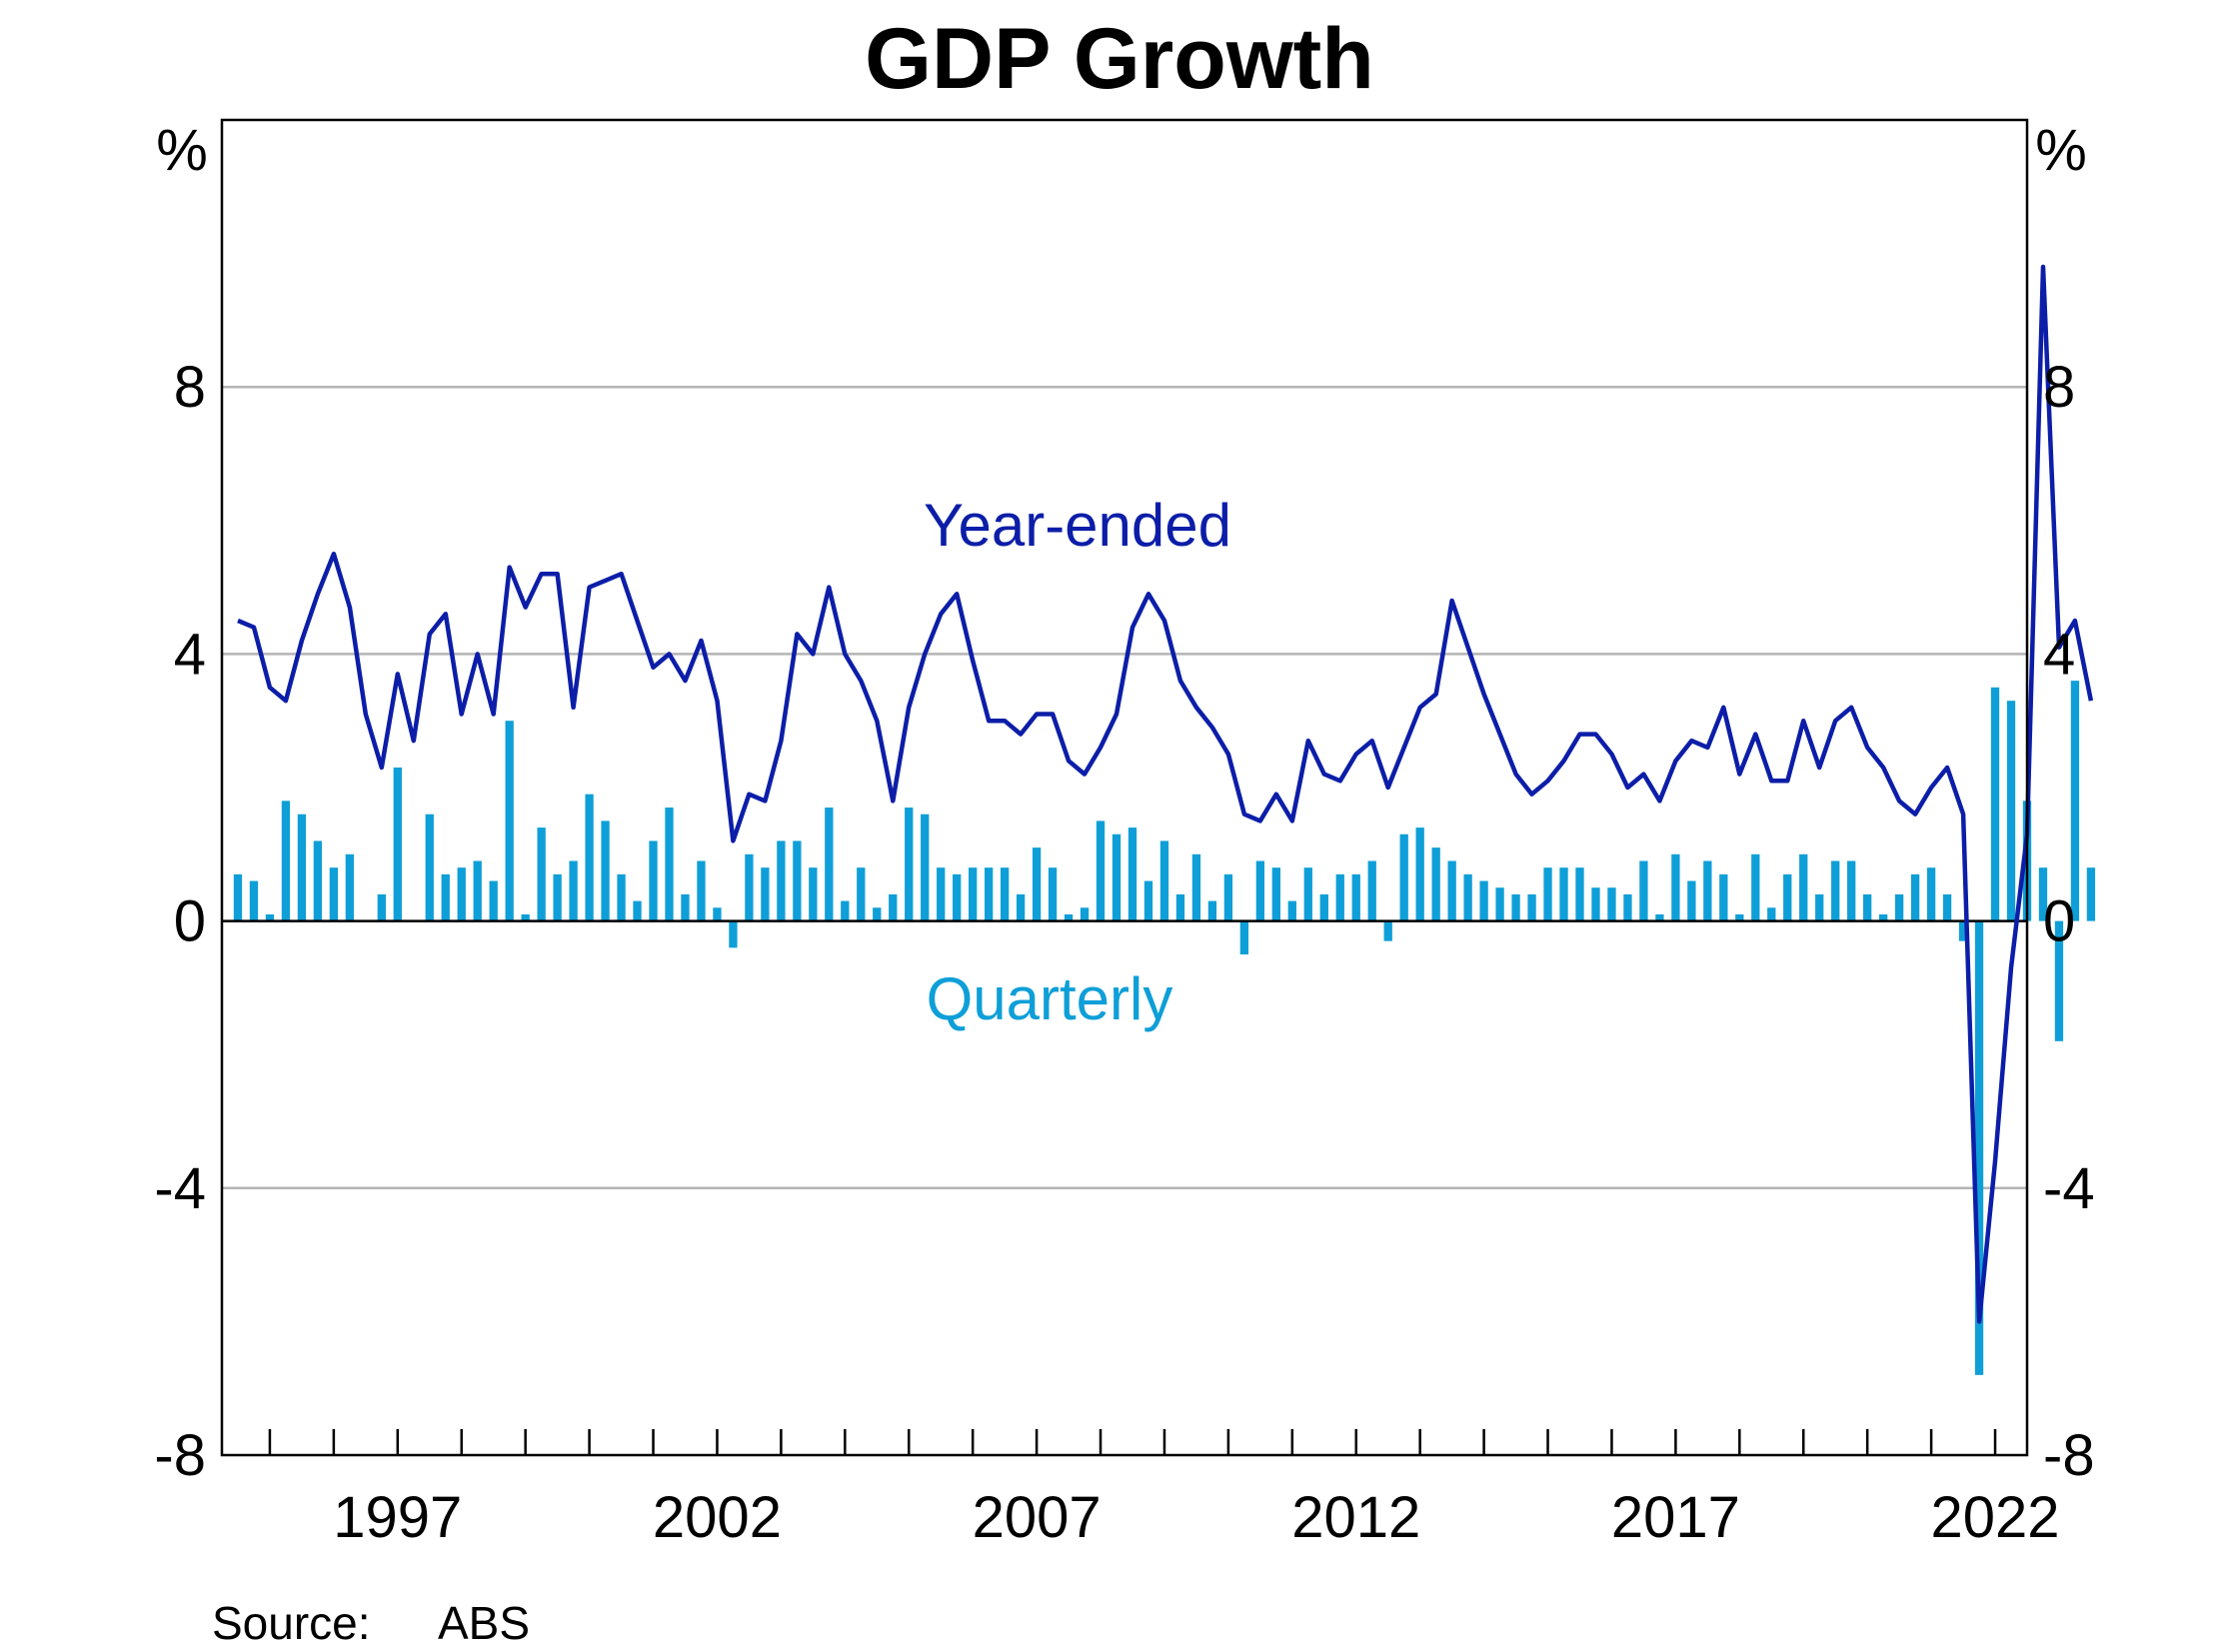  Describe the element at coordinates (1164, 1489) in the screenshot. I see `x-axis-ticks: 1997 2002 2007 2012 2017 2022` at that location.